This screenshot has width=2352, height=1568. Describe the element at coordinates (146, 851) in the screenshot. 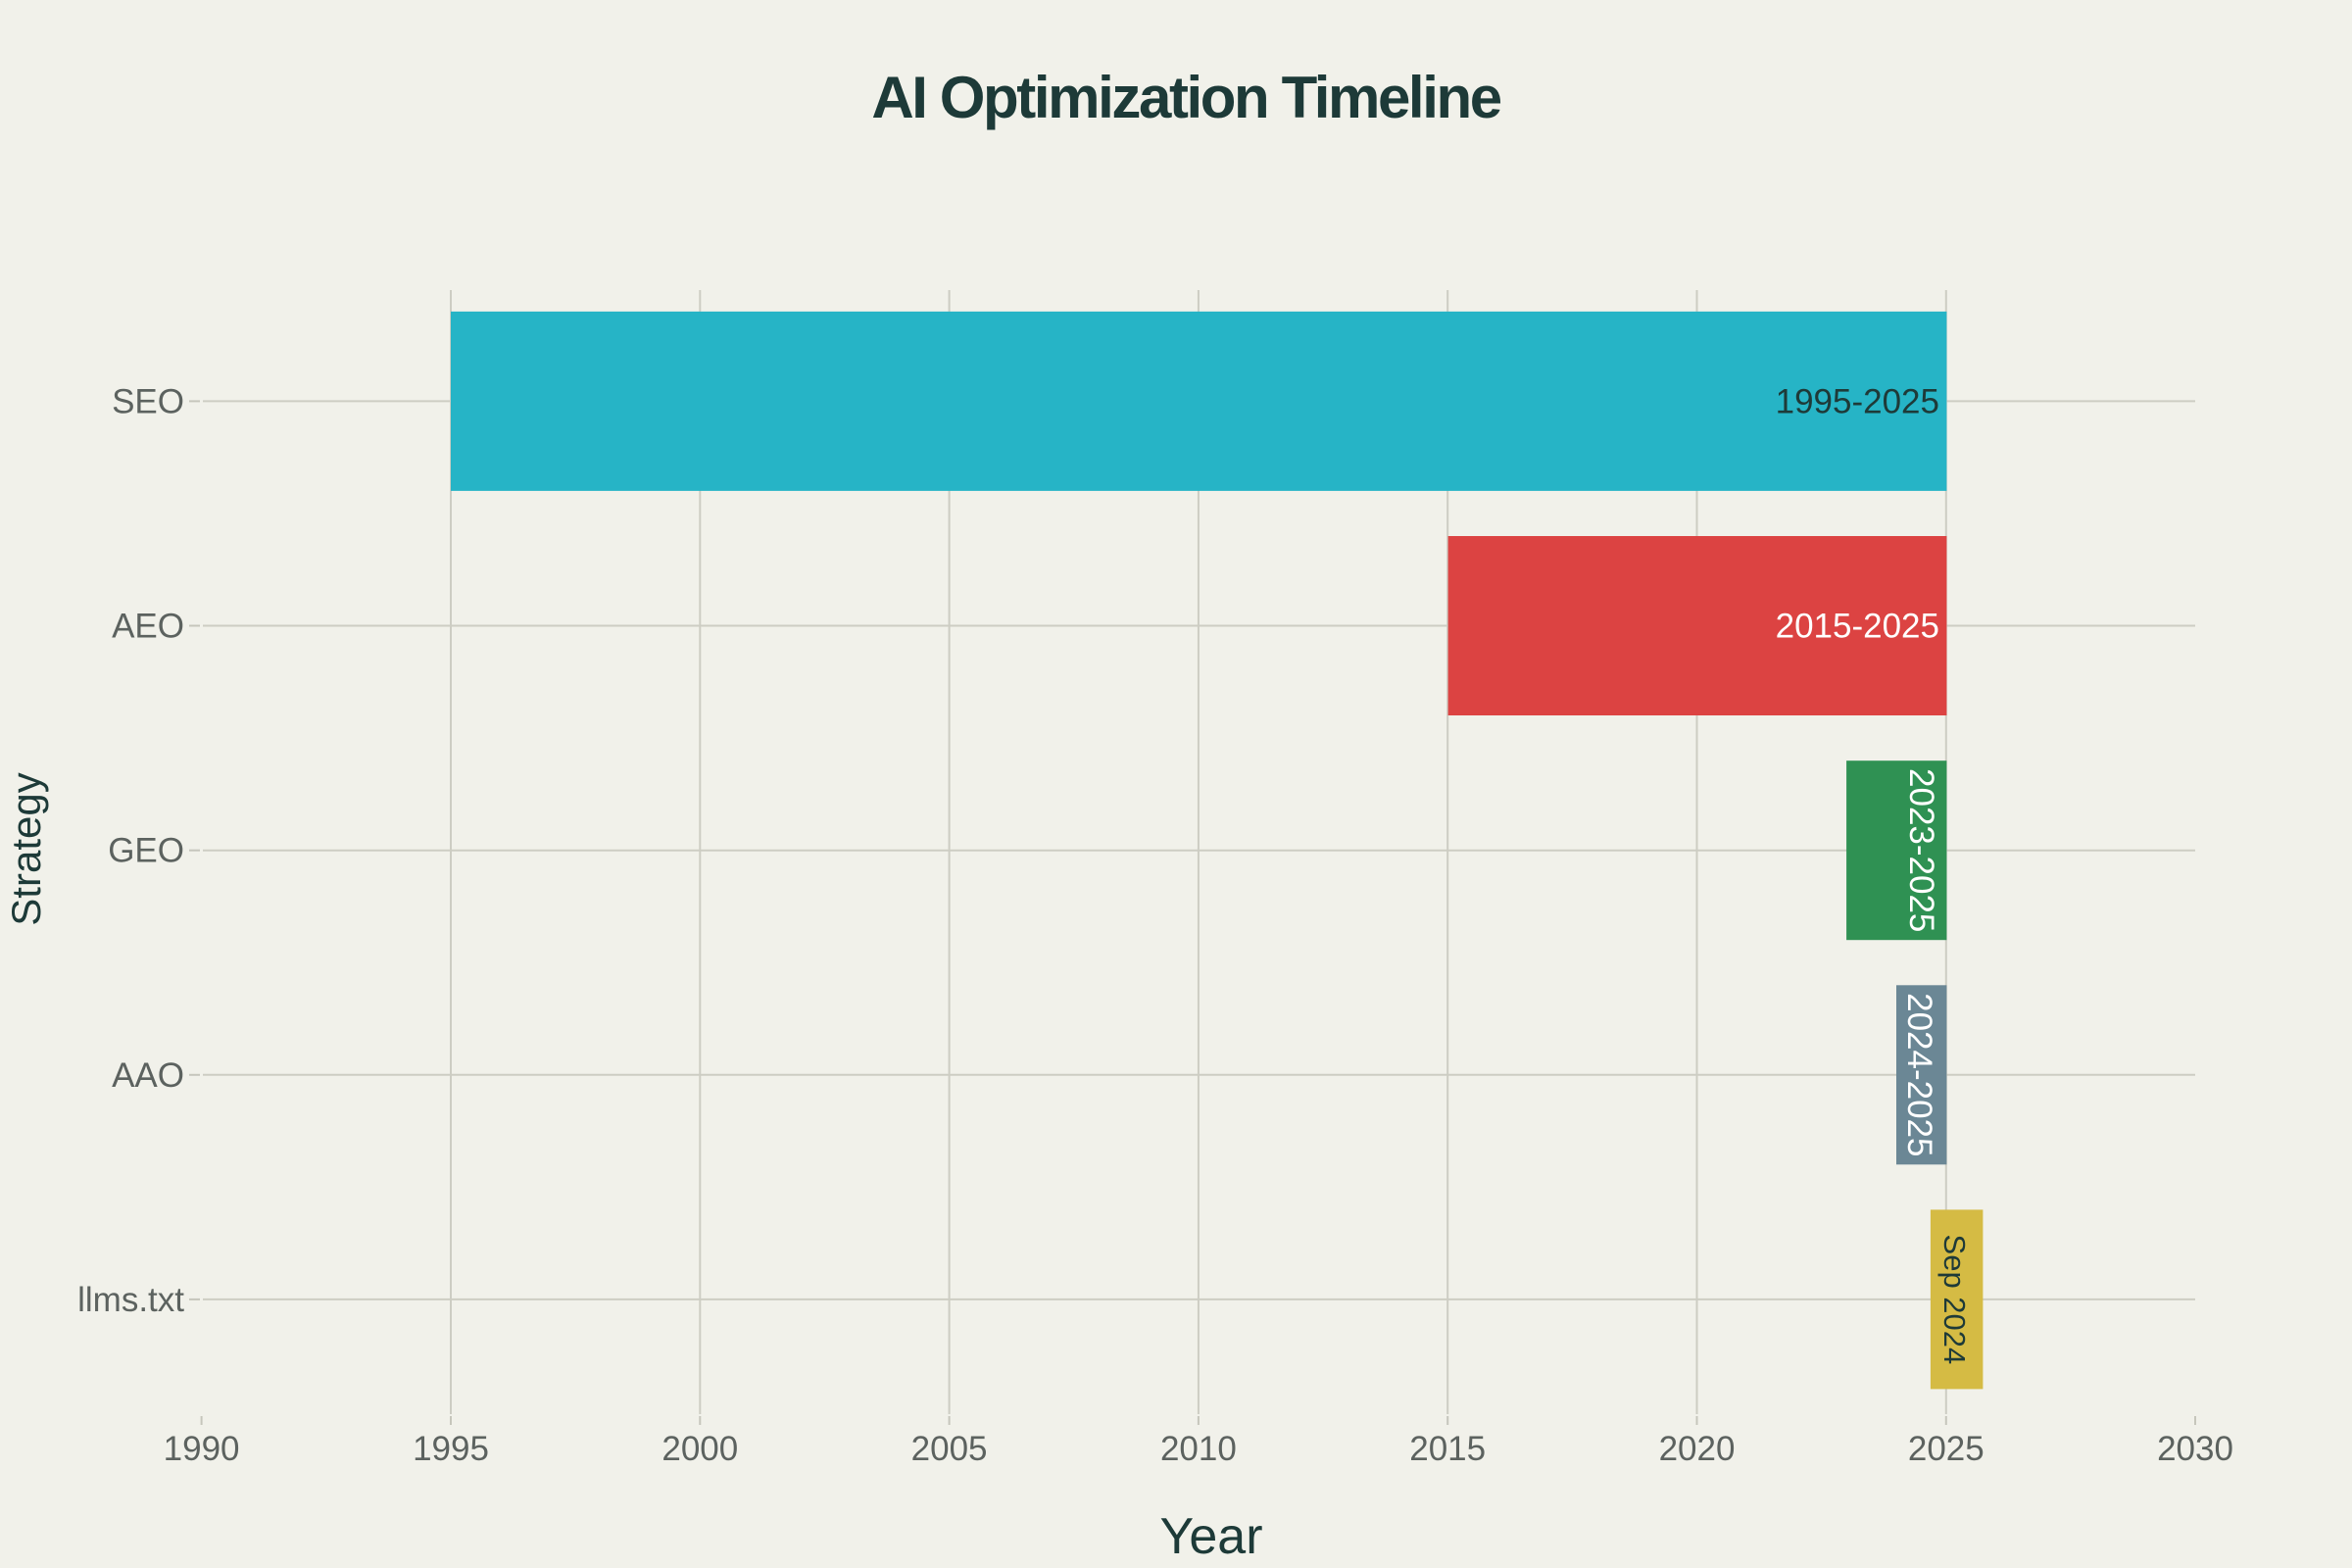

I see `svg-text: GEO` at that location.